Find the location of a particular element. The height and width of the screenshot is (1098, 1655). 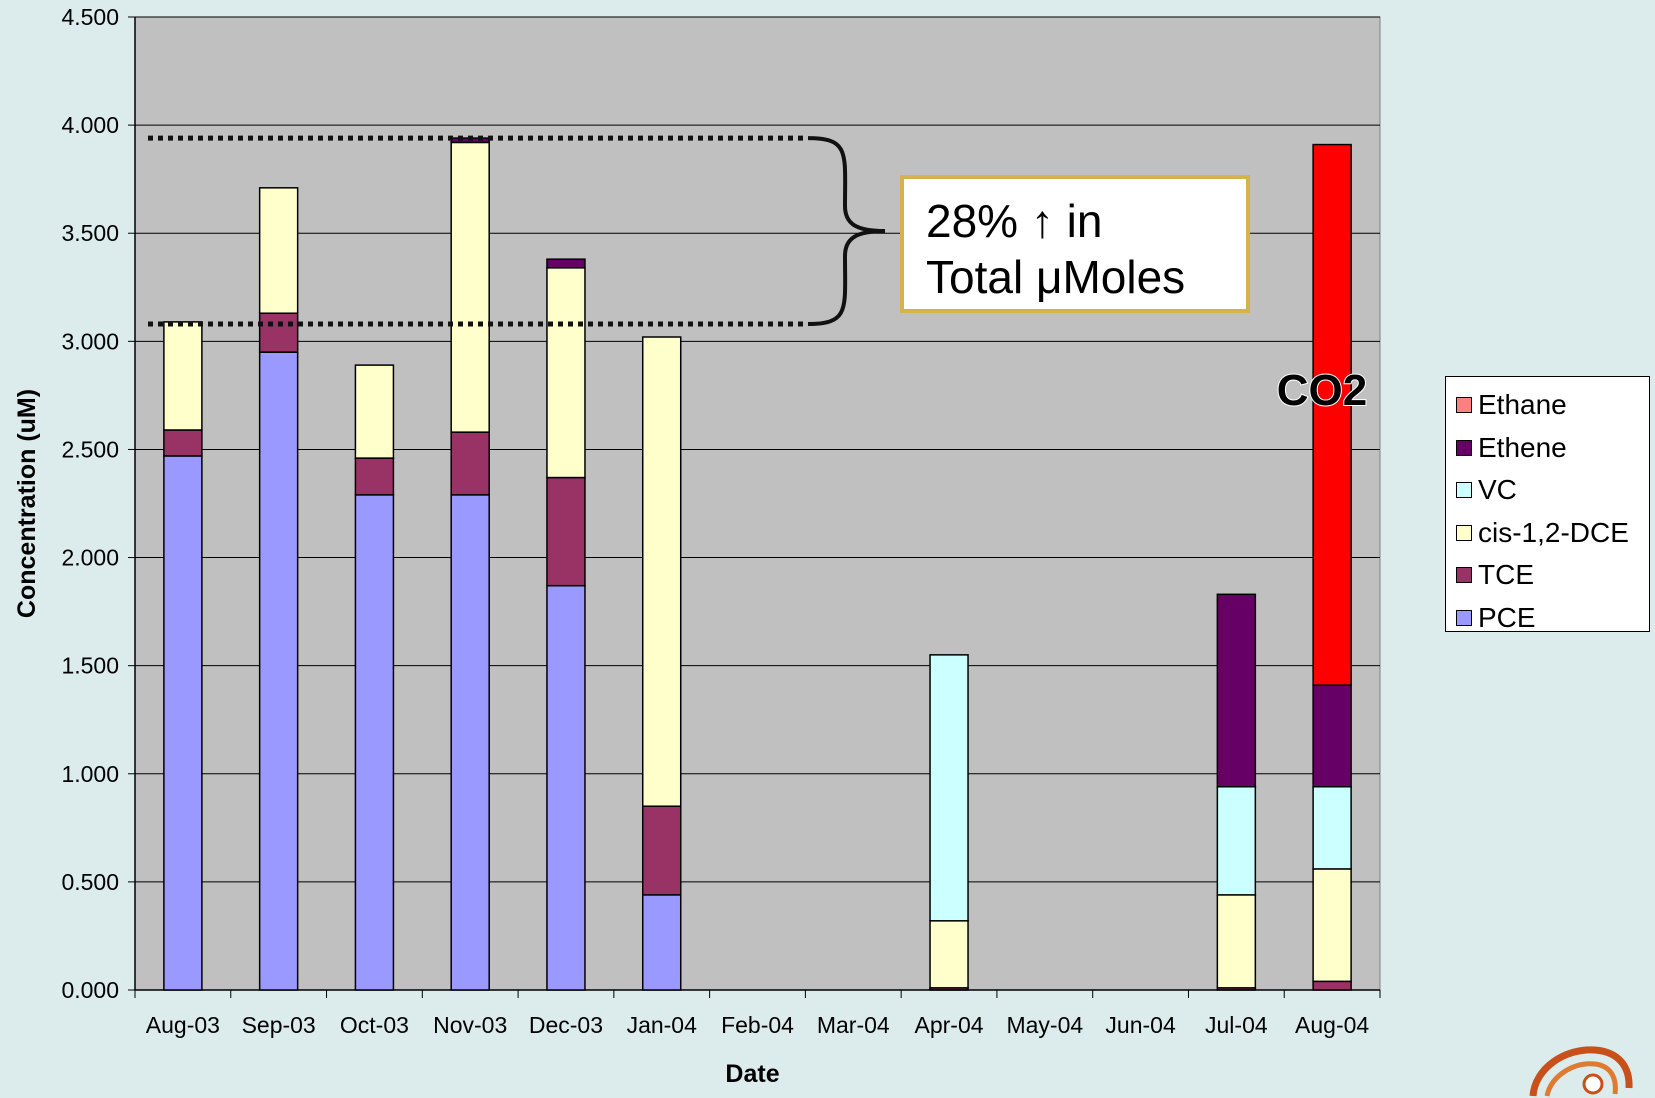

y-tick-label: 0.500 is located at coordinates (90, 882).